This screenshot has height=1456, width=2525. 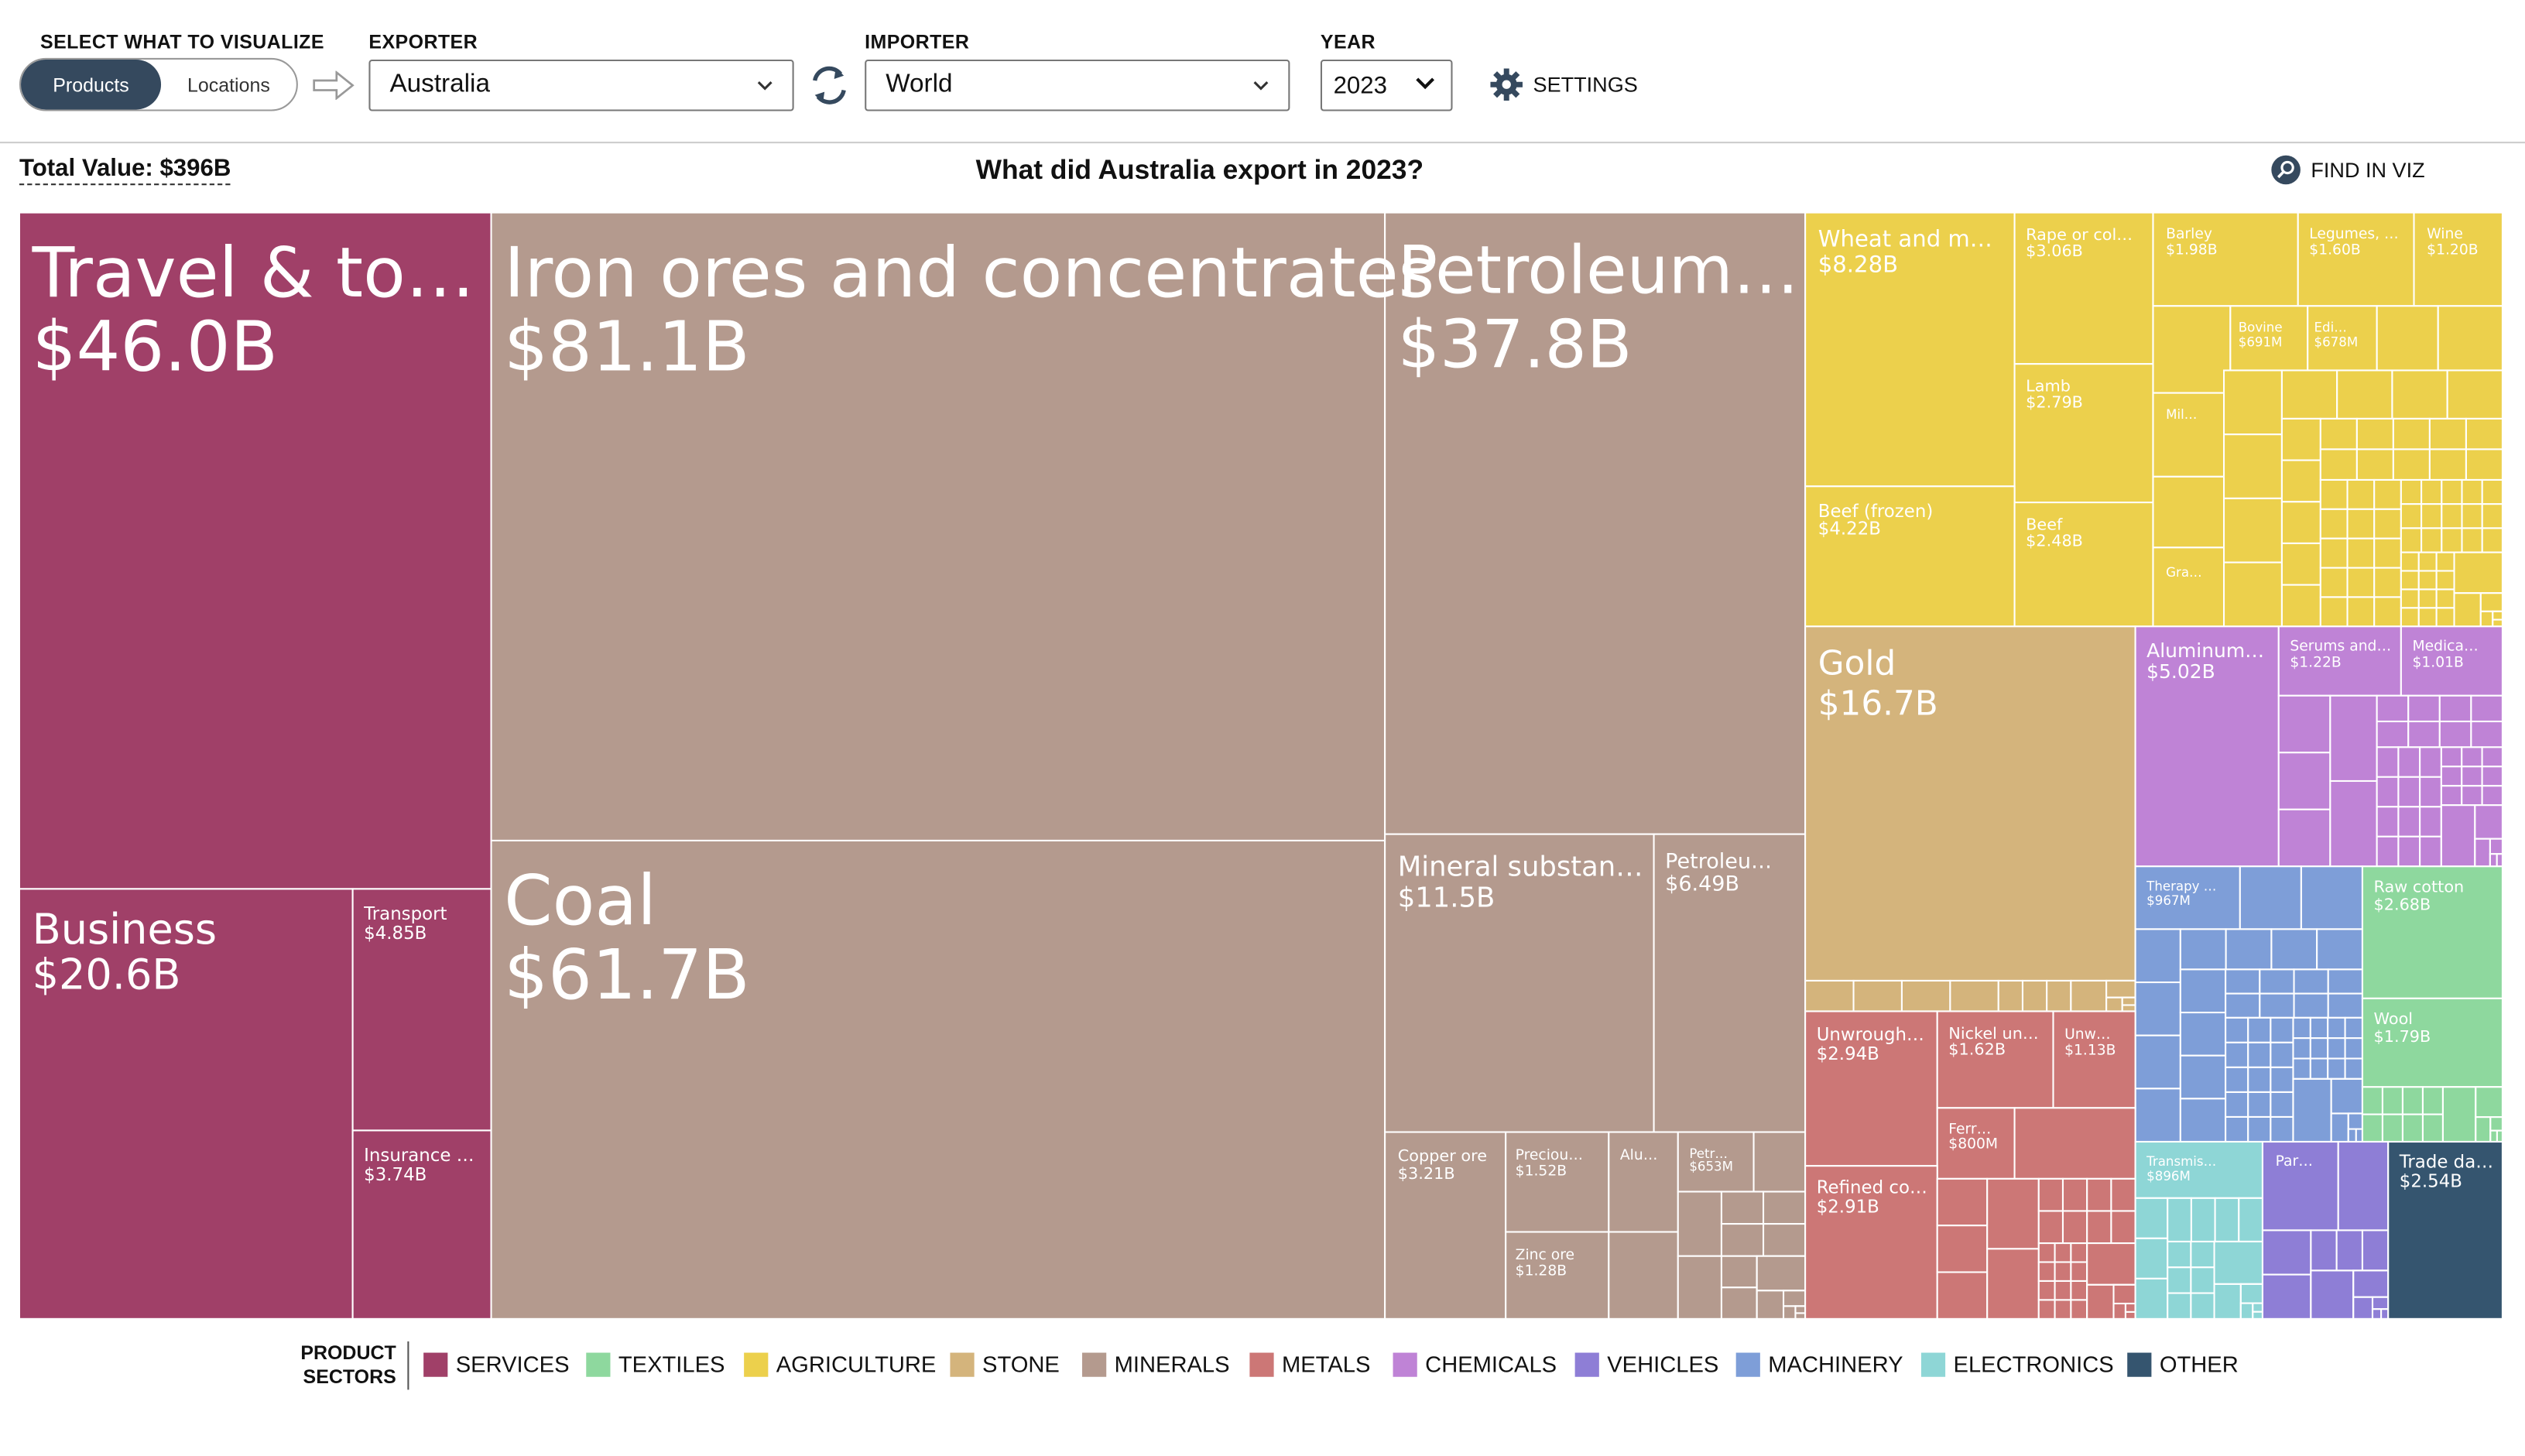 What do you see at coordinates (2445, 1230) in the screenshot?
I see `tile-trade-data` at bounding box center [2445, 1230].